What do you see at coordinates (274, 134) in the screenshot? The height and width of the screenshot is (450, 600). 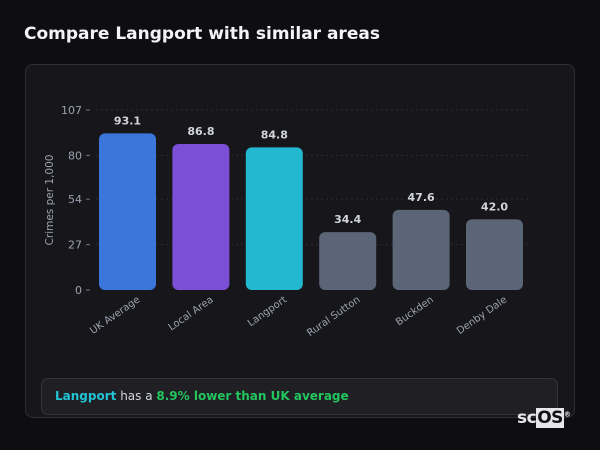 I see `data-label: 84.8` at bounding box center [274, 134].